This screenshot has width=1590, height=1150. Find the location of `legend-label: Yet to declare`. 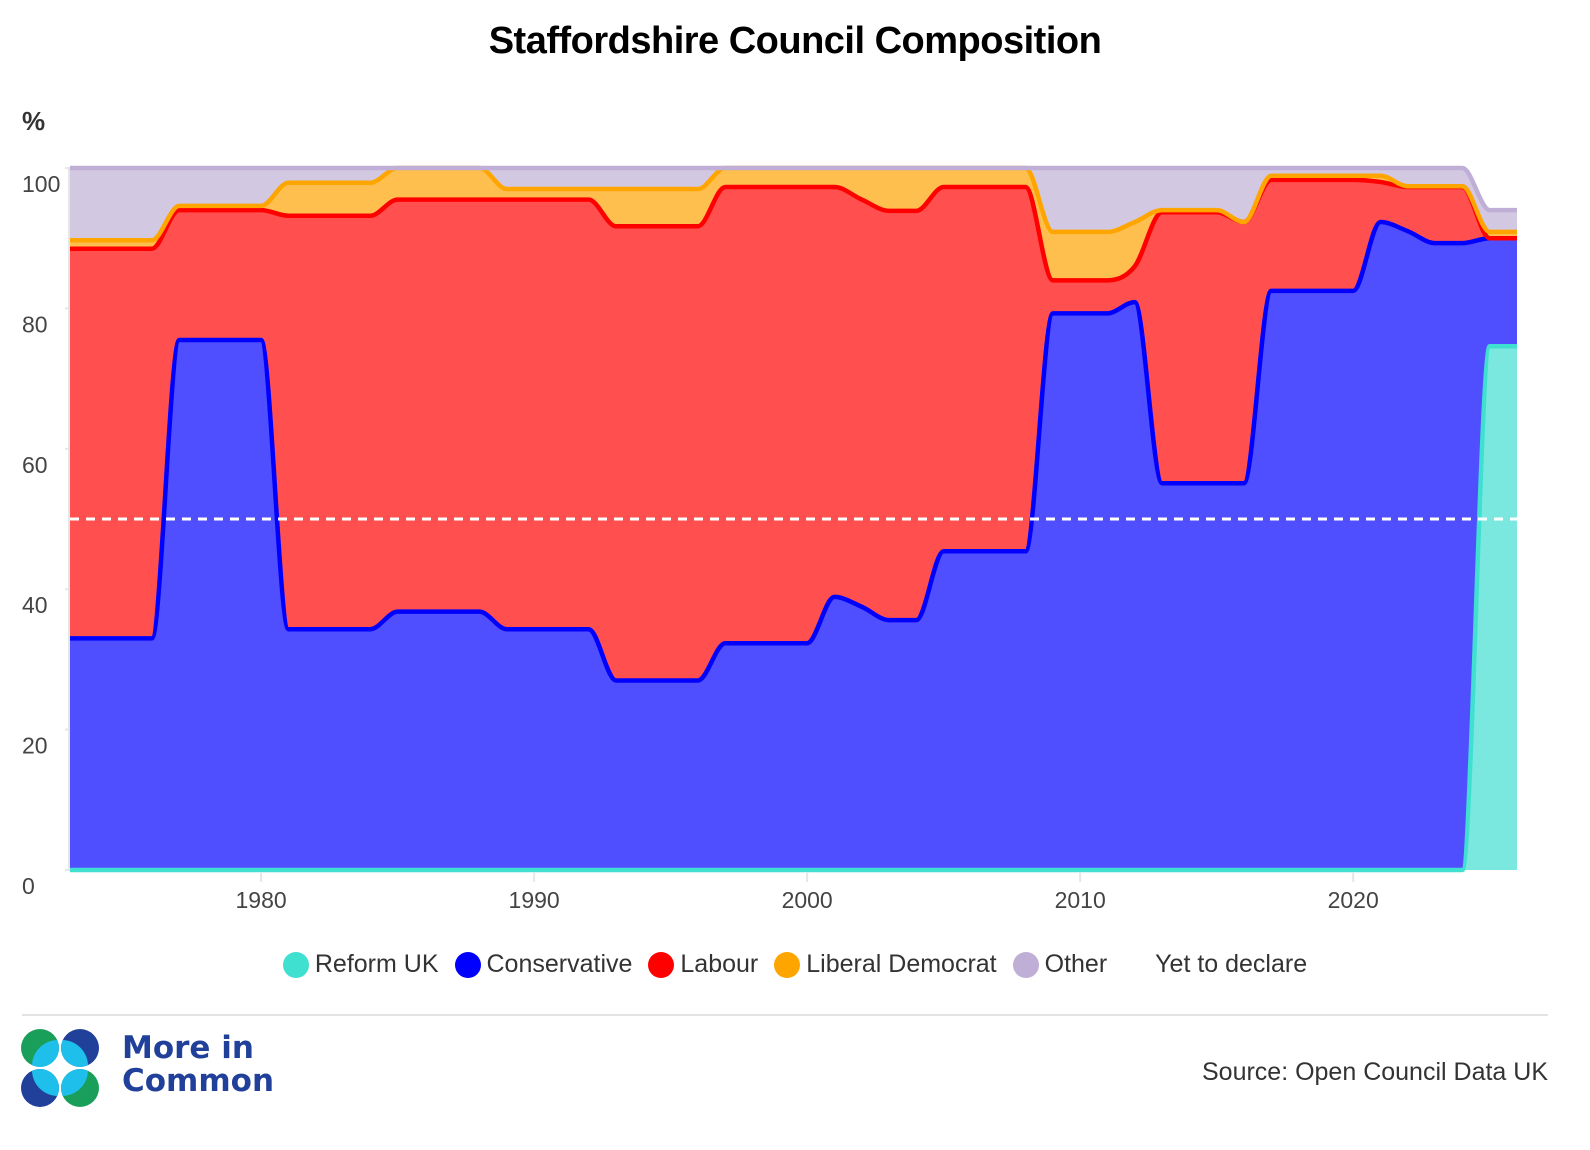

legend-label: Yet to declare is located at coordinates (1231, 964).